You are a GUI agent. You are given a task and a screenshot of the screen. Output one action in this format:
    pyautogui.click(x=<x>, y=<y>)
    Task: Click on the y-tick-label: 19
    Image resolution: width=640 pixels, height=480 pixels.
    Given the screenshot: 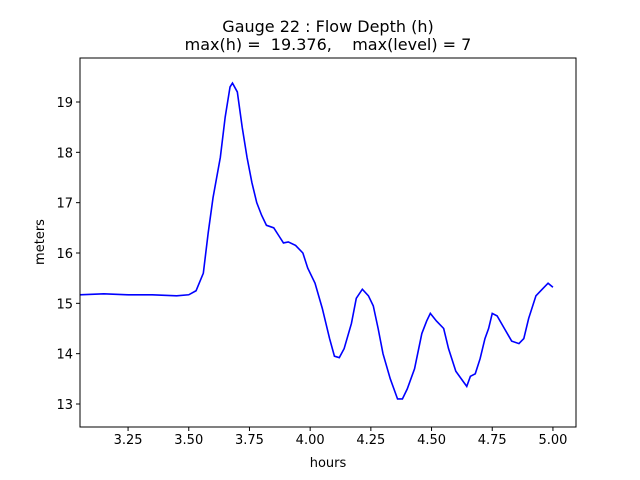 What is the action you would take?
    pyautogui.click(x=64, y=103)
    